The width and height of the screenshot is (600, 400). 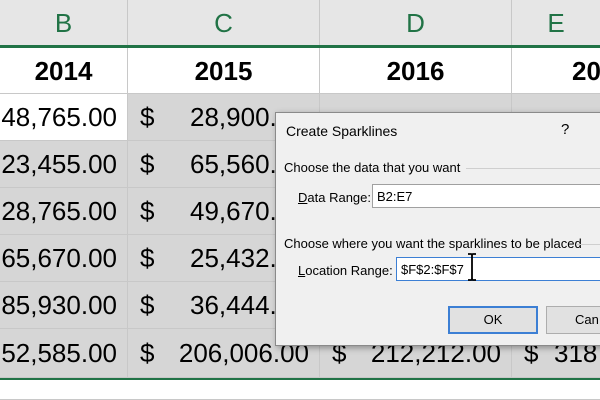 I want to click on empty-row, so click(x=300, y=390).